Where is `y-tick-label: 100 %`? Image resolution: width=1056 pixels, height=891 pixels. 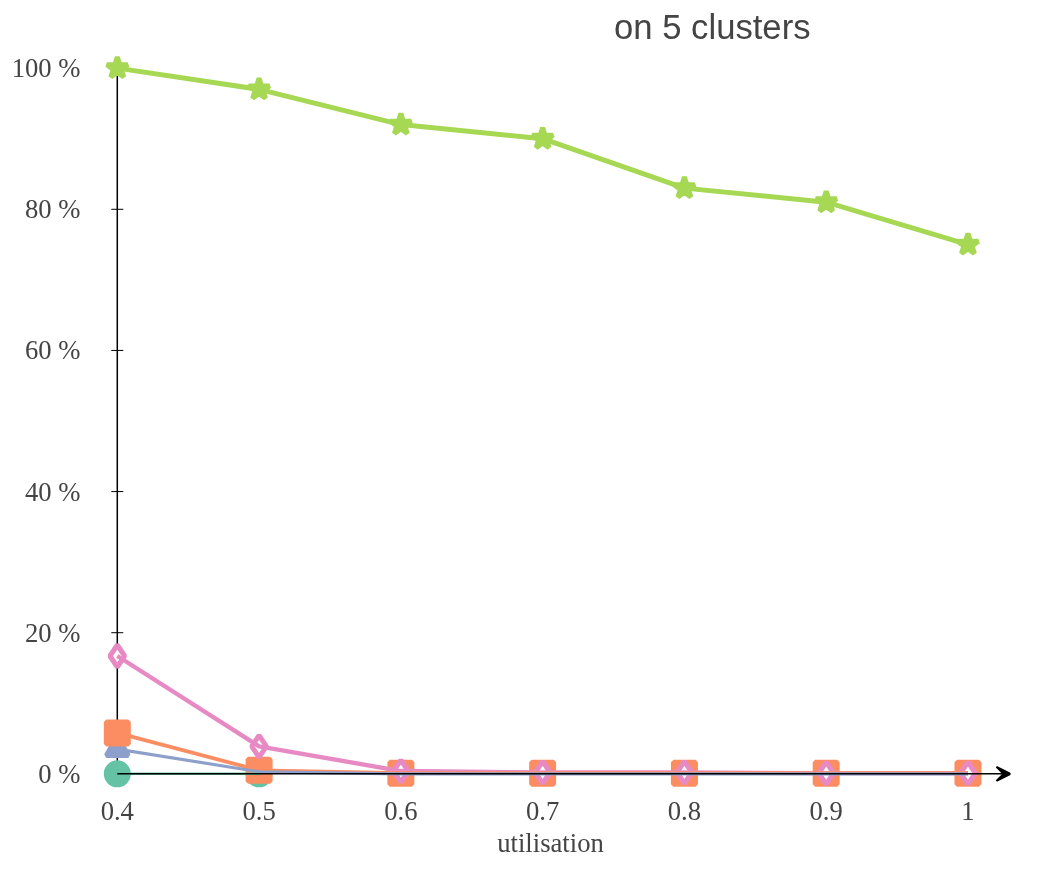 y-tick-label: 100 % is located at coordinates (46, 68).